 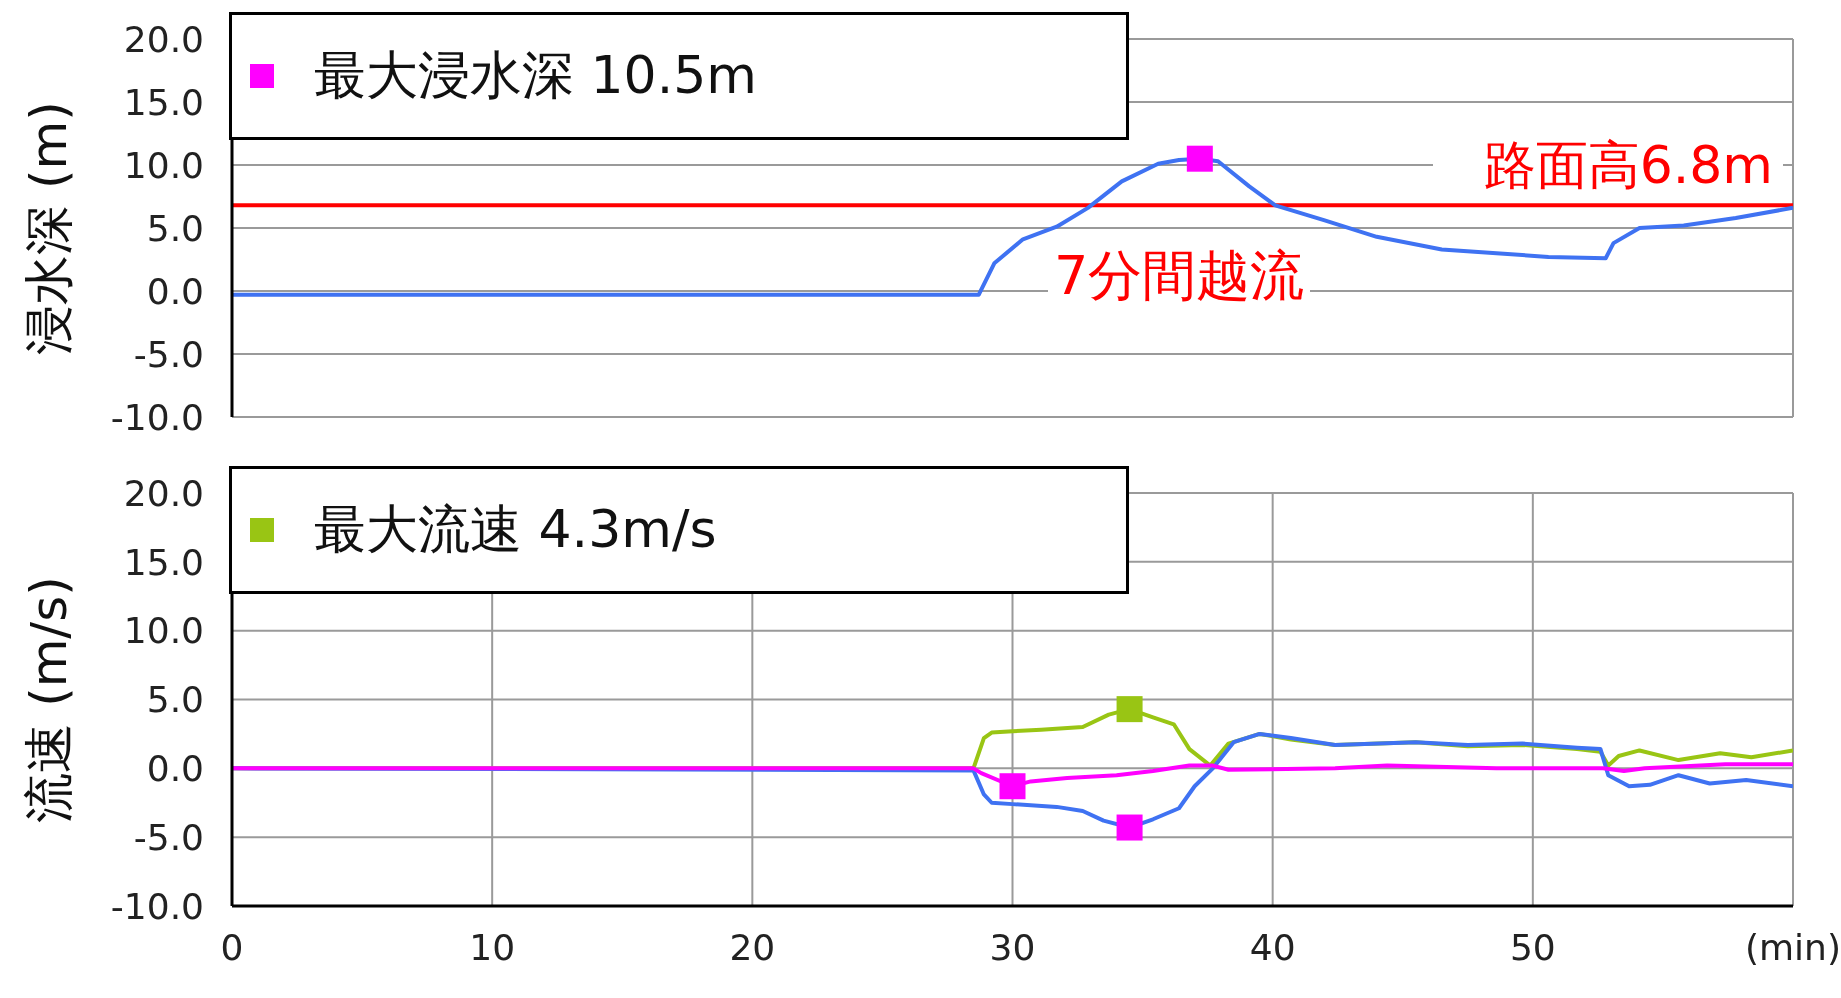 I want to click on annotation: 7分間越流, so click(x=1179, y=276).